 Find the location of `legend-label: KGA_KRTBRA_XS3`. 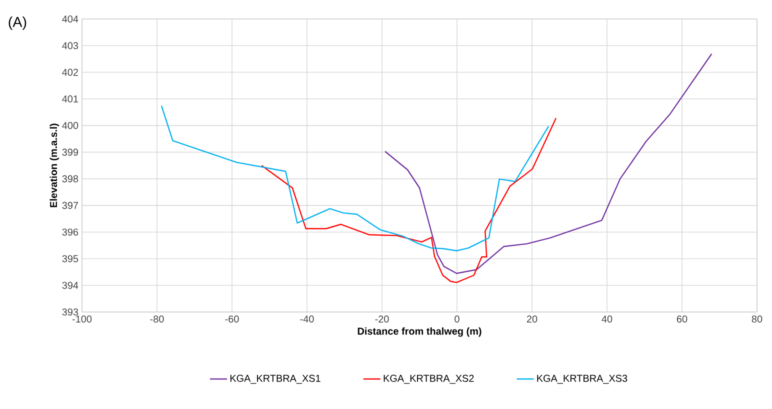

legend-label: KGA_KRTBRA_XS3 is located at coordinates (582, 379).